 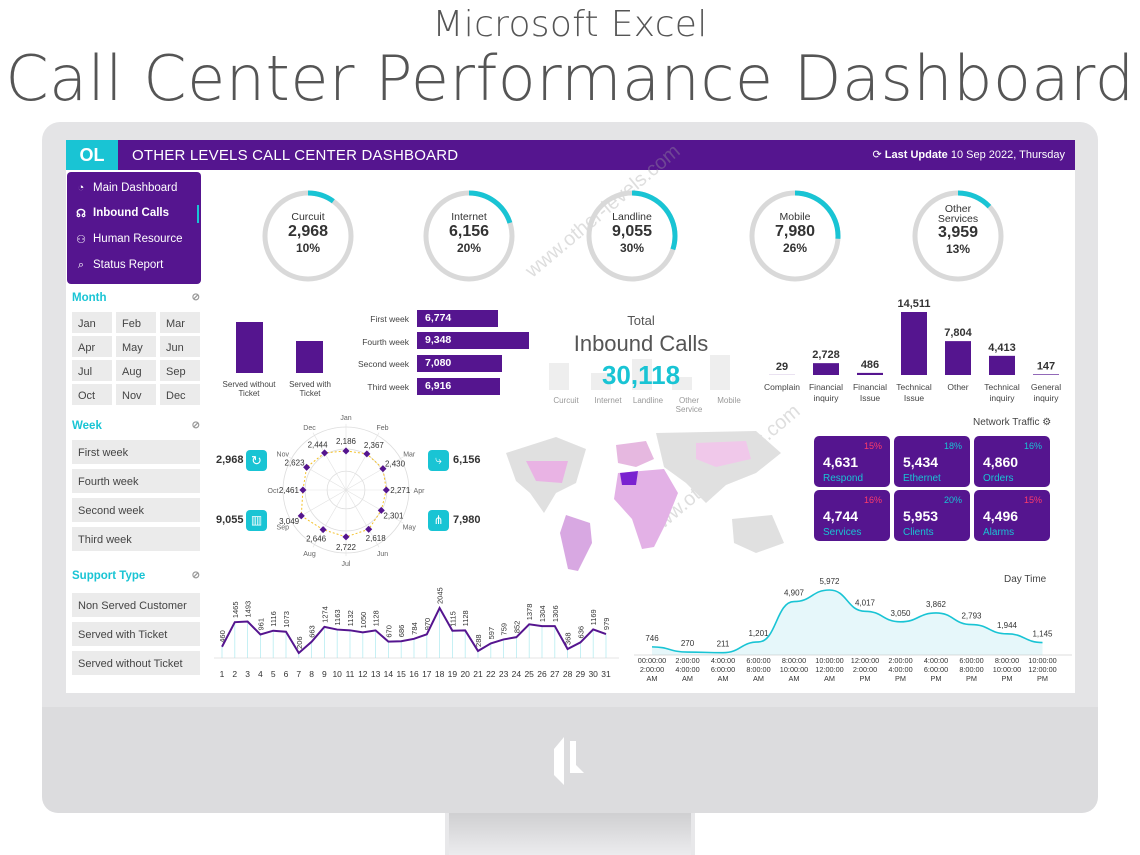 What do you see at coordinates (389, 319) in the screenshot?
I see `week-bar-label: First week` at bounding box center [389, 319].